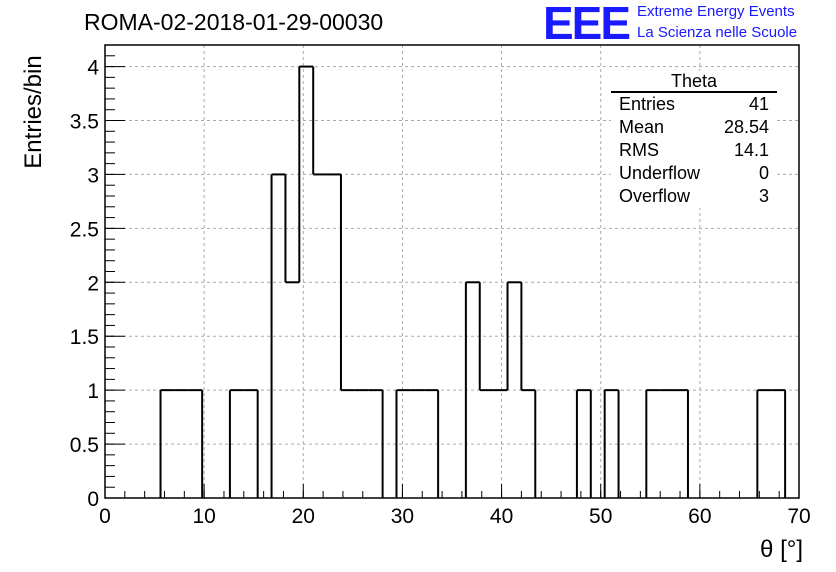 The width and height of the screenshot is (836, 572). Describe the element at coordinates (699, 516) in the screenshot. I see `x-tick-label: 60` at that location.